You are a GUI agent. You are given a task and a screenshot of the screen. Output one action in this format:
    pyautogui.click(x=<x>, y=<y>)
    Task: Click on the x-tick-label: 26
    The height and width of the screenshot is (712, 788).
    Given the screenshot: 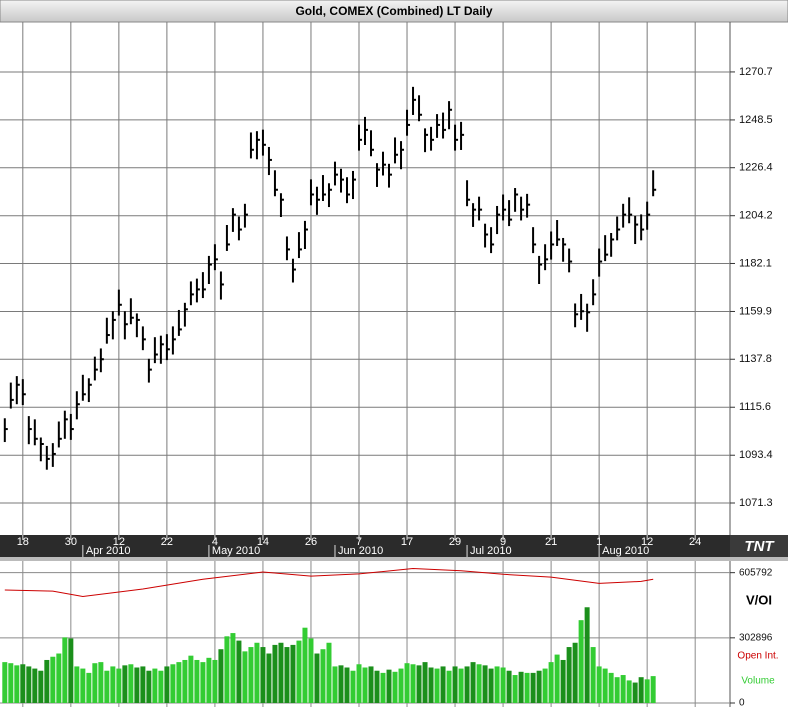 What is the action you would take?
    pyautogui.click(x=311, y=542)
    